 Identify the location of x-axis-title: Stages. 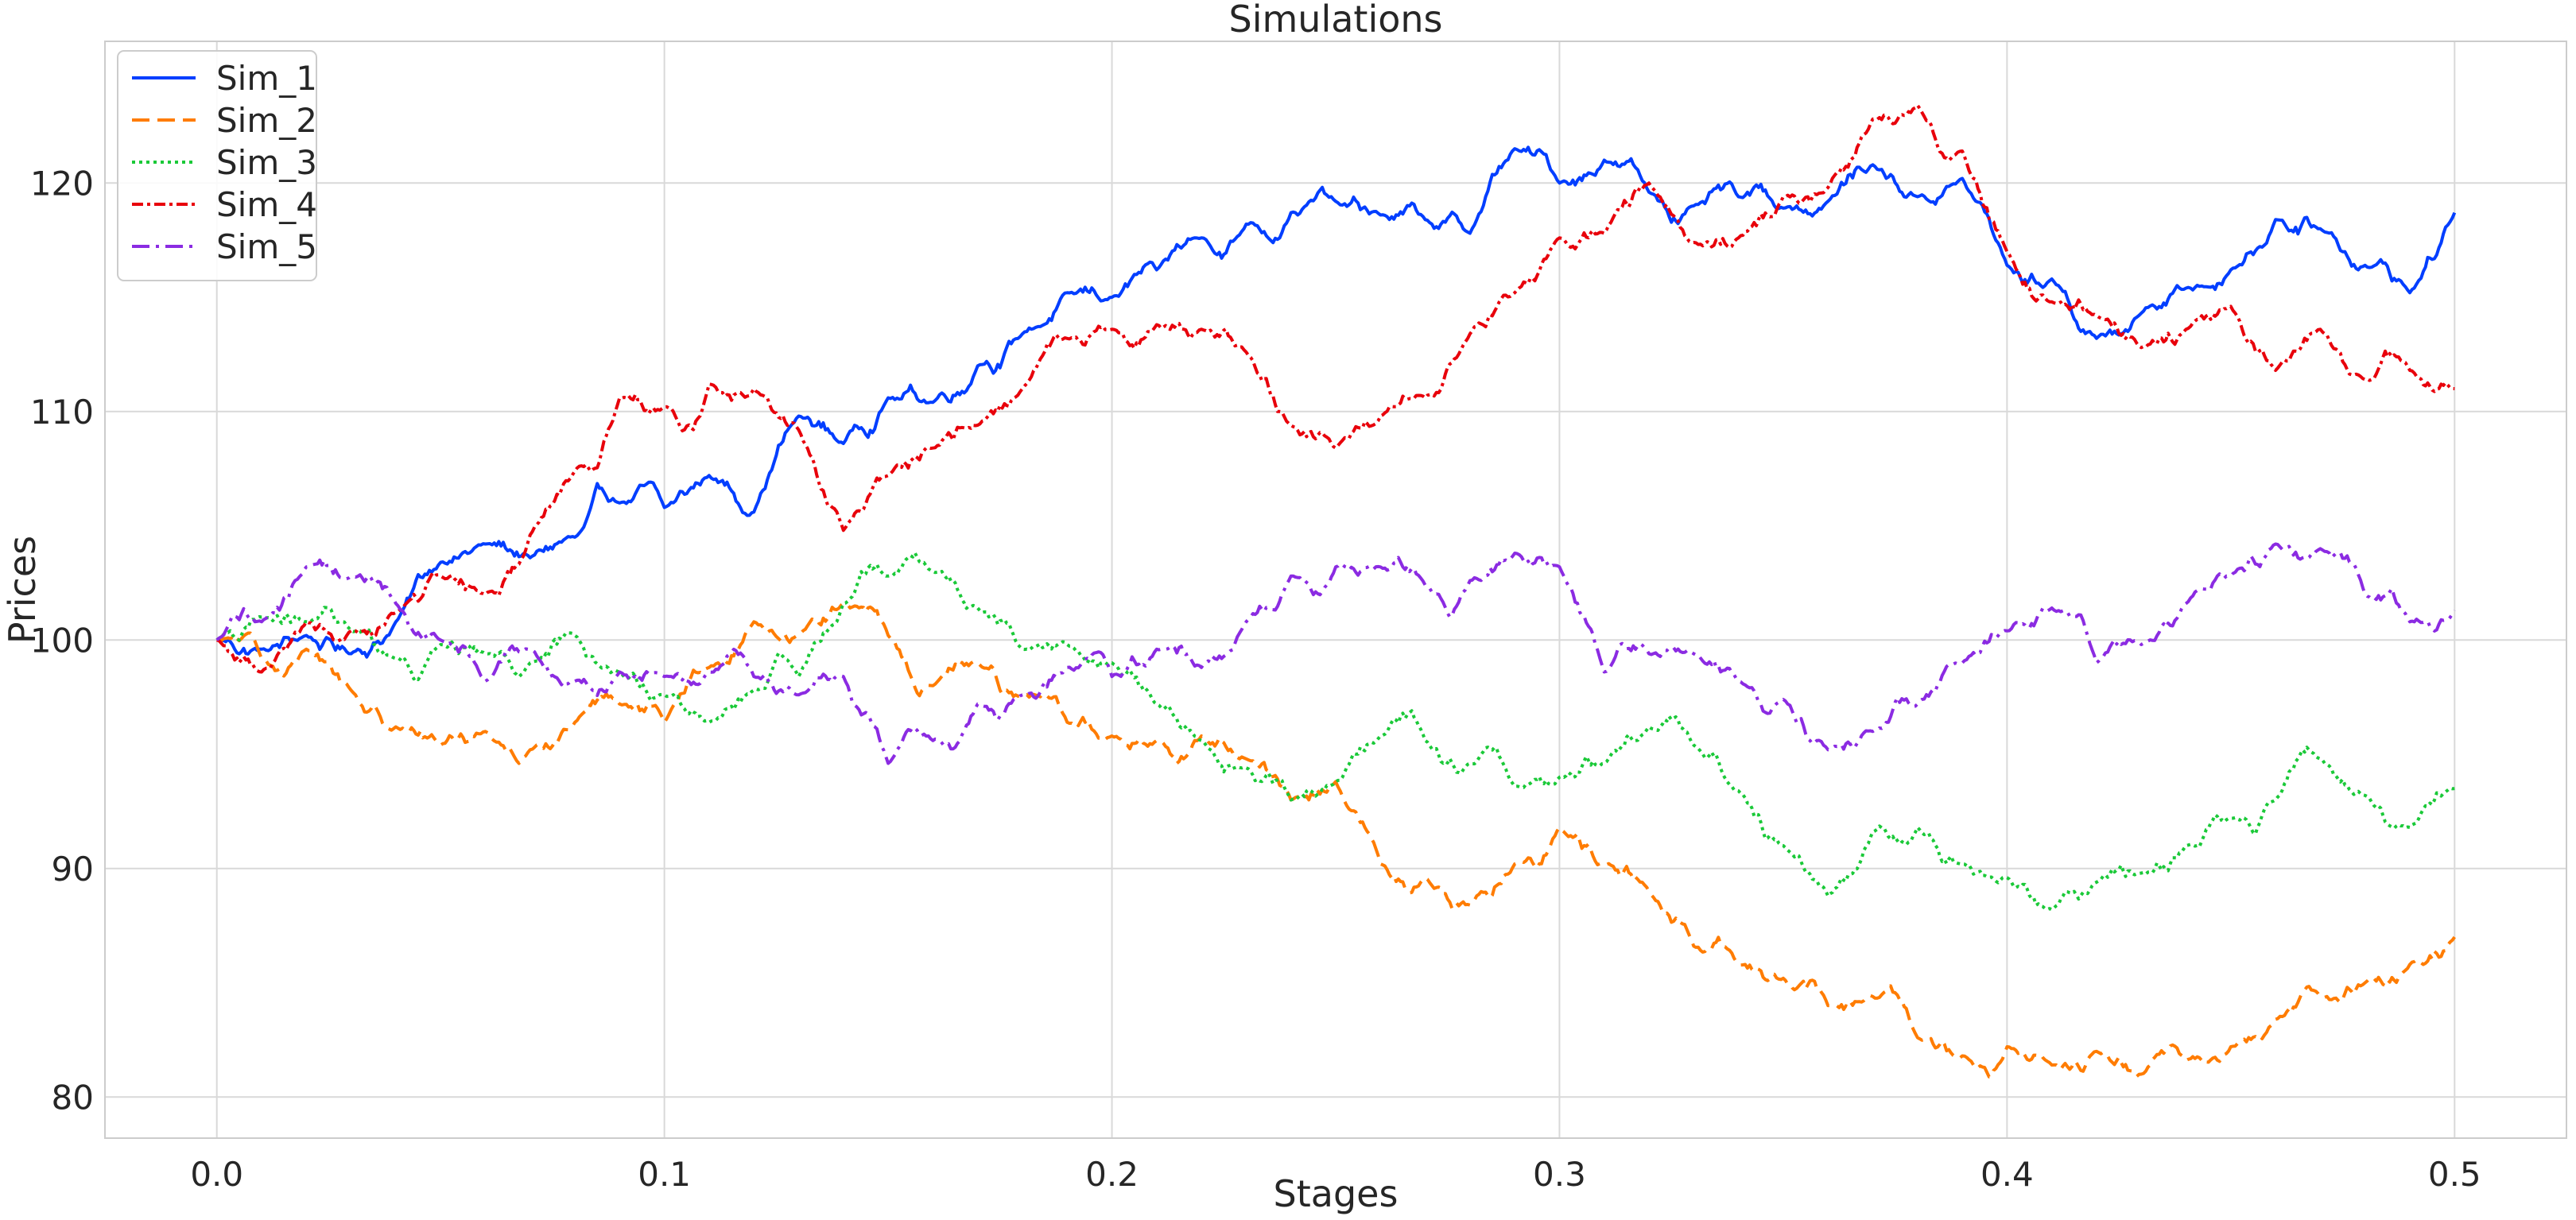
(1336, 1193).